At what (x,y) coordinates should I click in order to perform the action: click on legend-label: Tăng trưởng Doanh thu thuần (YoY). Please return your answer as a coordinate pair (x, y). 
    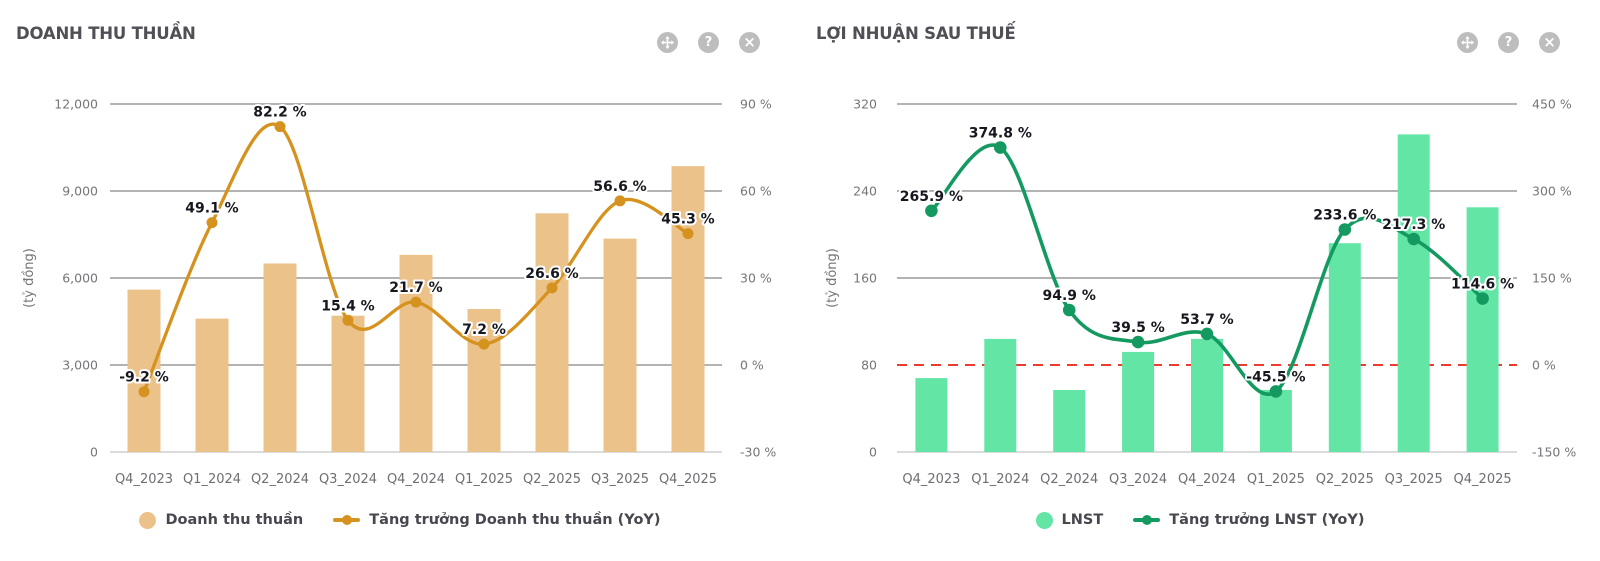
    Looking at the image, I should click on (515, 520).